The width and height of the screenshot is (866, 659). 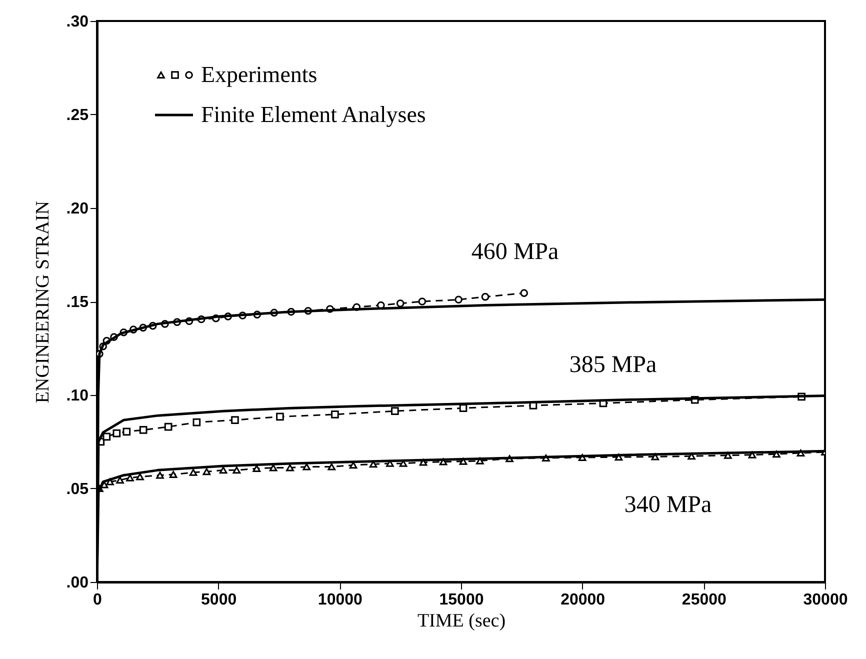 What do you see at coordinates (97, 600) in the screenshot?
I see `x-tick-label: 0` at bounding box center [97, 600].